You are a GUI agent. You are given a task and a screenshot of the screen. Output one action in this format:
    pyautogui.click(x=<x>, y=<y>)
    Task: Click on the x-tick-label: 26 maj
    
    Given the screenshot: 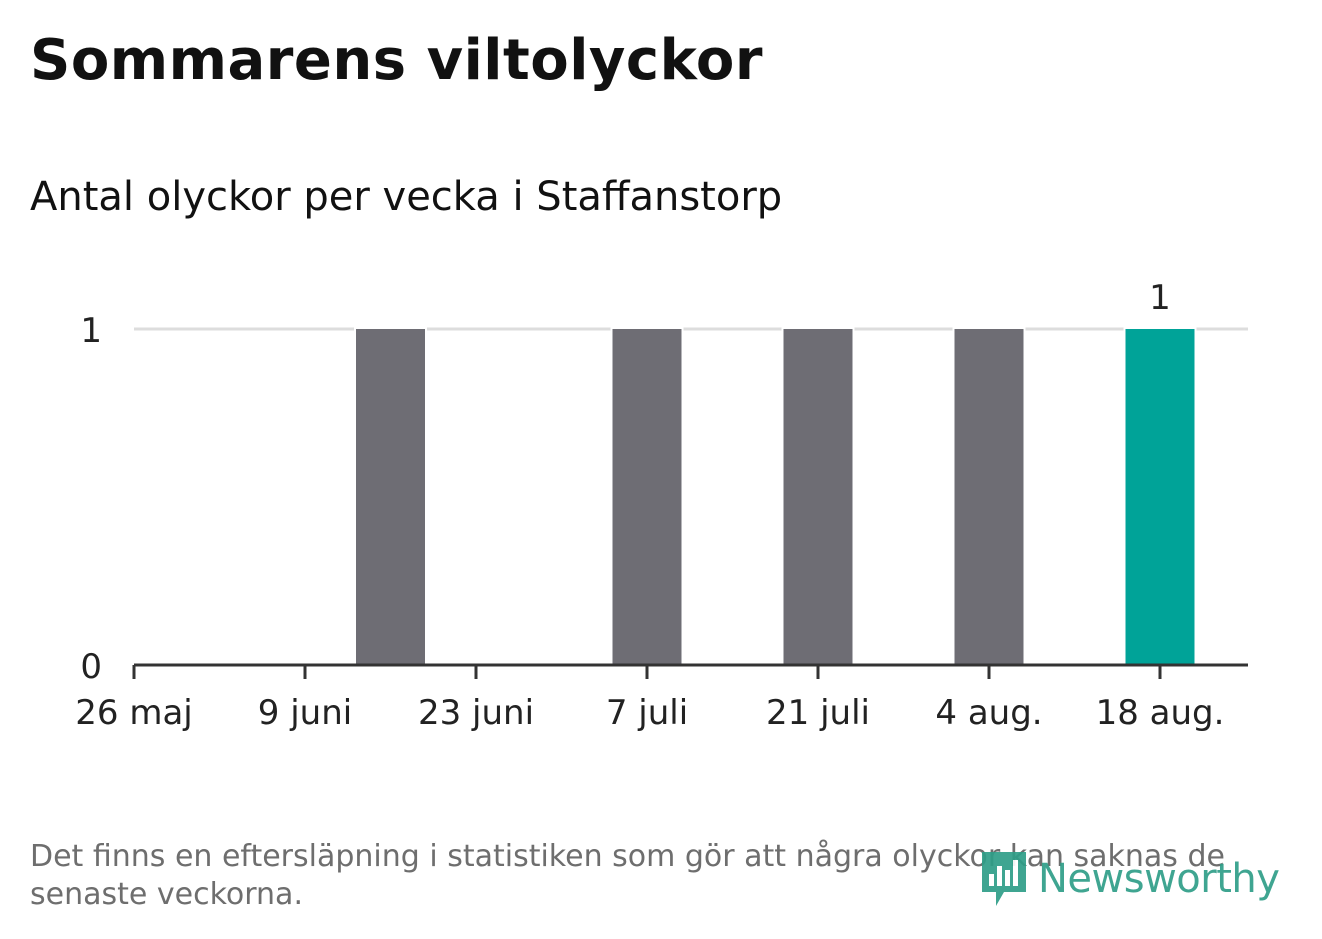 What is the action you would take?
    pyautogui.click(x=133, y=713)
    